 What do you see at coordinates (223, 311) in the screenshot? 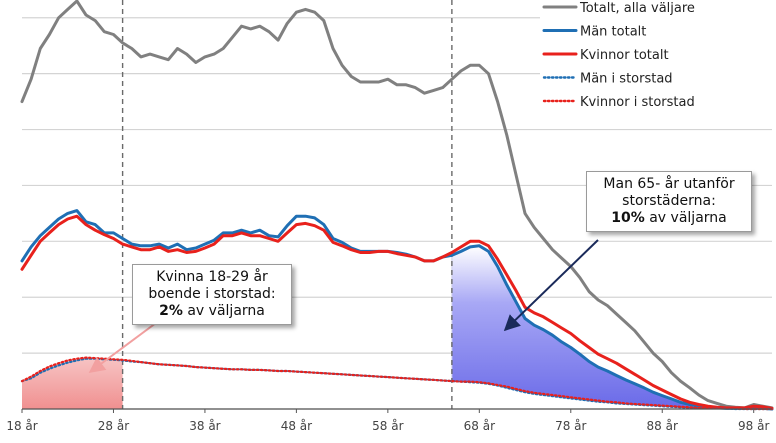
I see `women-callout-rest: av väljarna` at bounding box center [223, 311].